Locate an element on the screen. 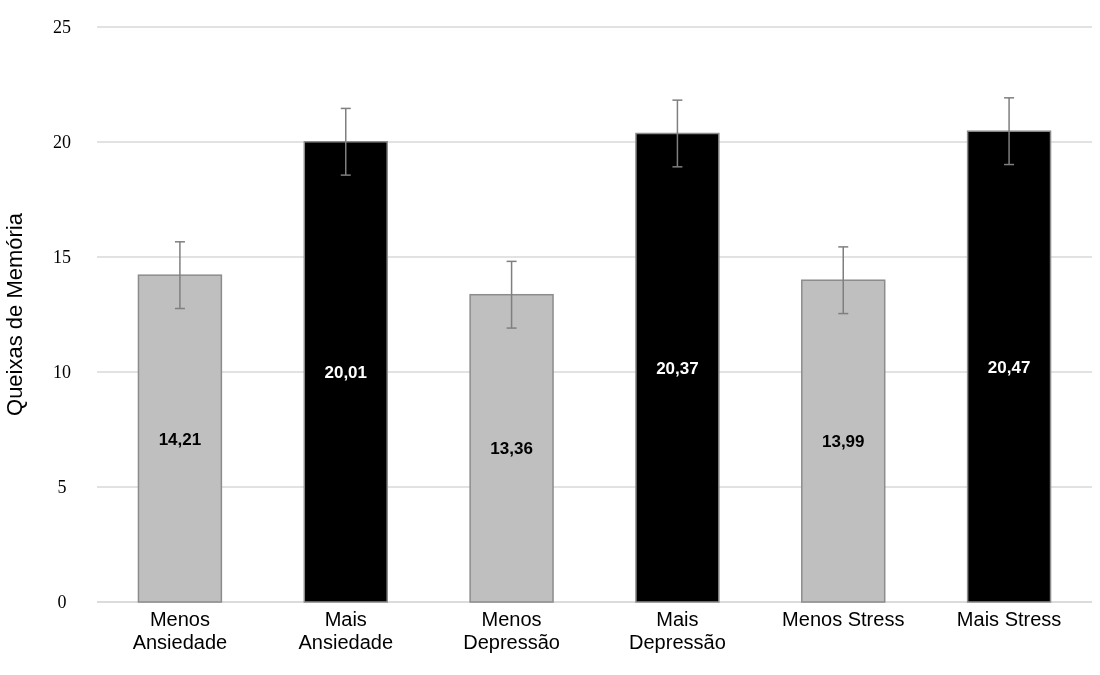  data-label: 20,37 is located at coordinates (677, 368).